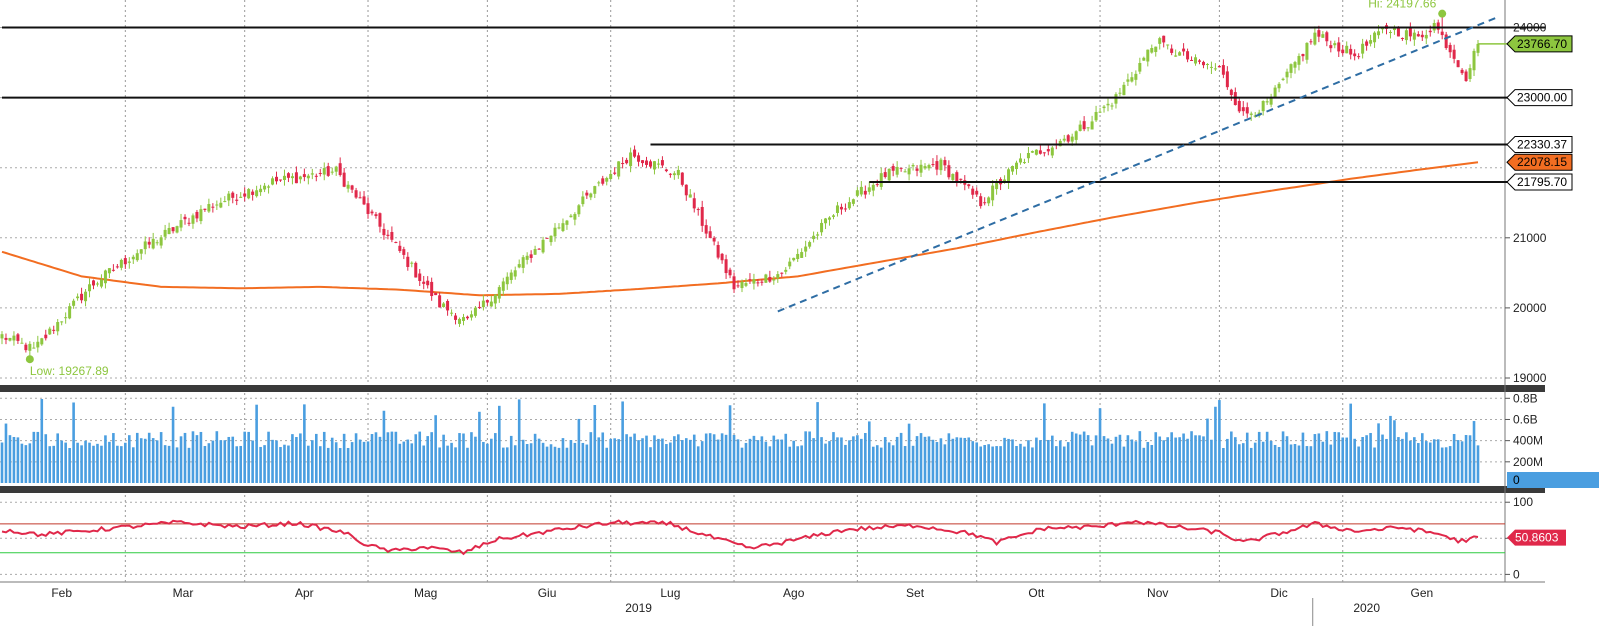  I want to click on rsi-tick-label: 100, so click(1523, 502).